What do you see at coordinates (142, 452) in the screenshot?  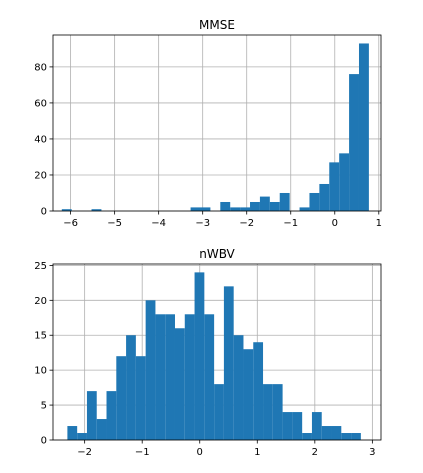 I see `nwbv-xtick-label: −1` at bounding box center [142, 452].